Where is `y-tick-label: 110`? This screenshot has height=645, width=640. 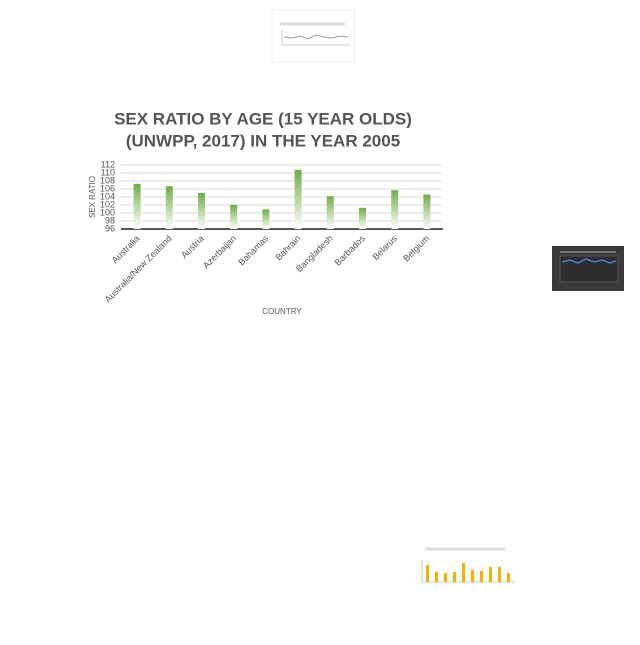
y-tick-label: 110 is located at coordinates (108, 172).